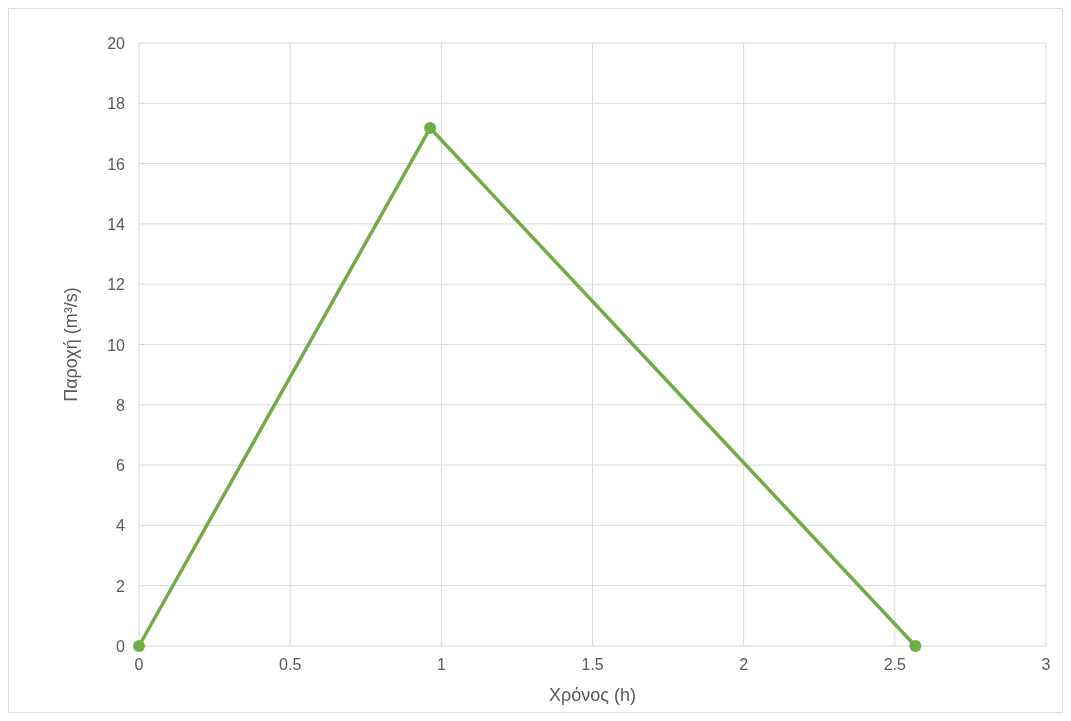 The height and width of the screenshot is (721, 1071). I want to click on x-tick-label: 3, so click(1046, 664).